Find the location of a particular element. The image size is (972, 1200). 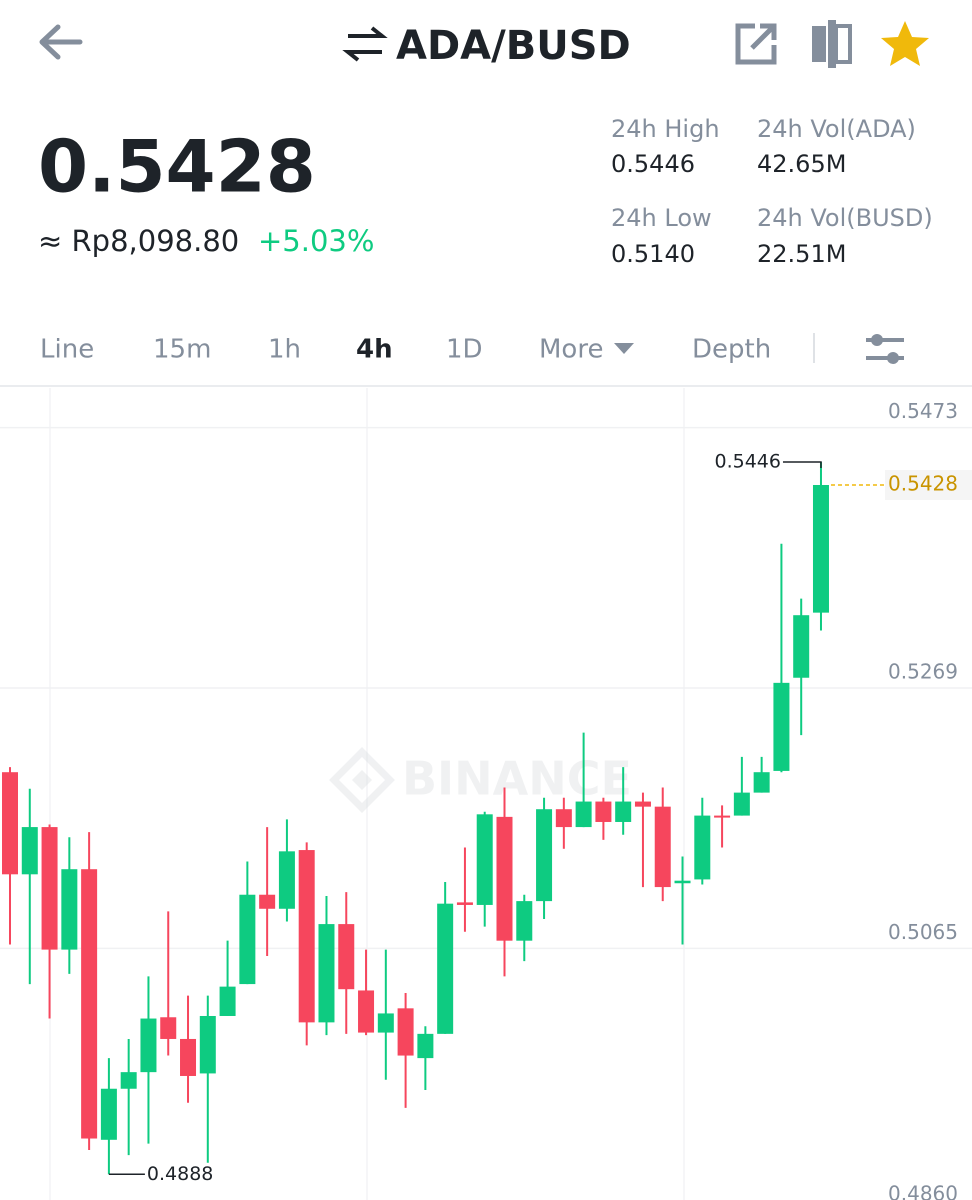

watermark: BINANCE is located at coordinates (517, 779).